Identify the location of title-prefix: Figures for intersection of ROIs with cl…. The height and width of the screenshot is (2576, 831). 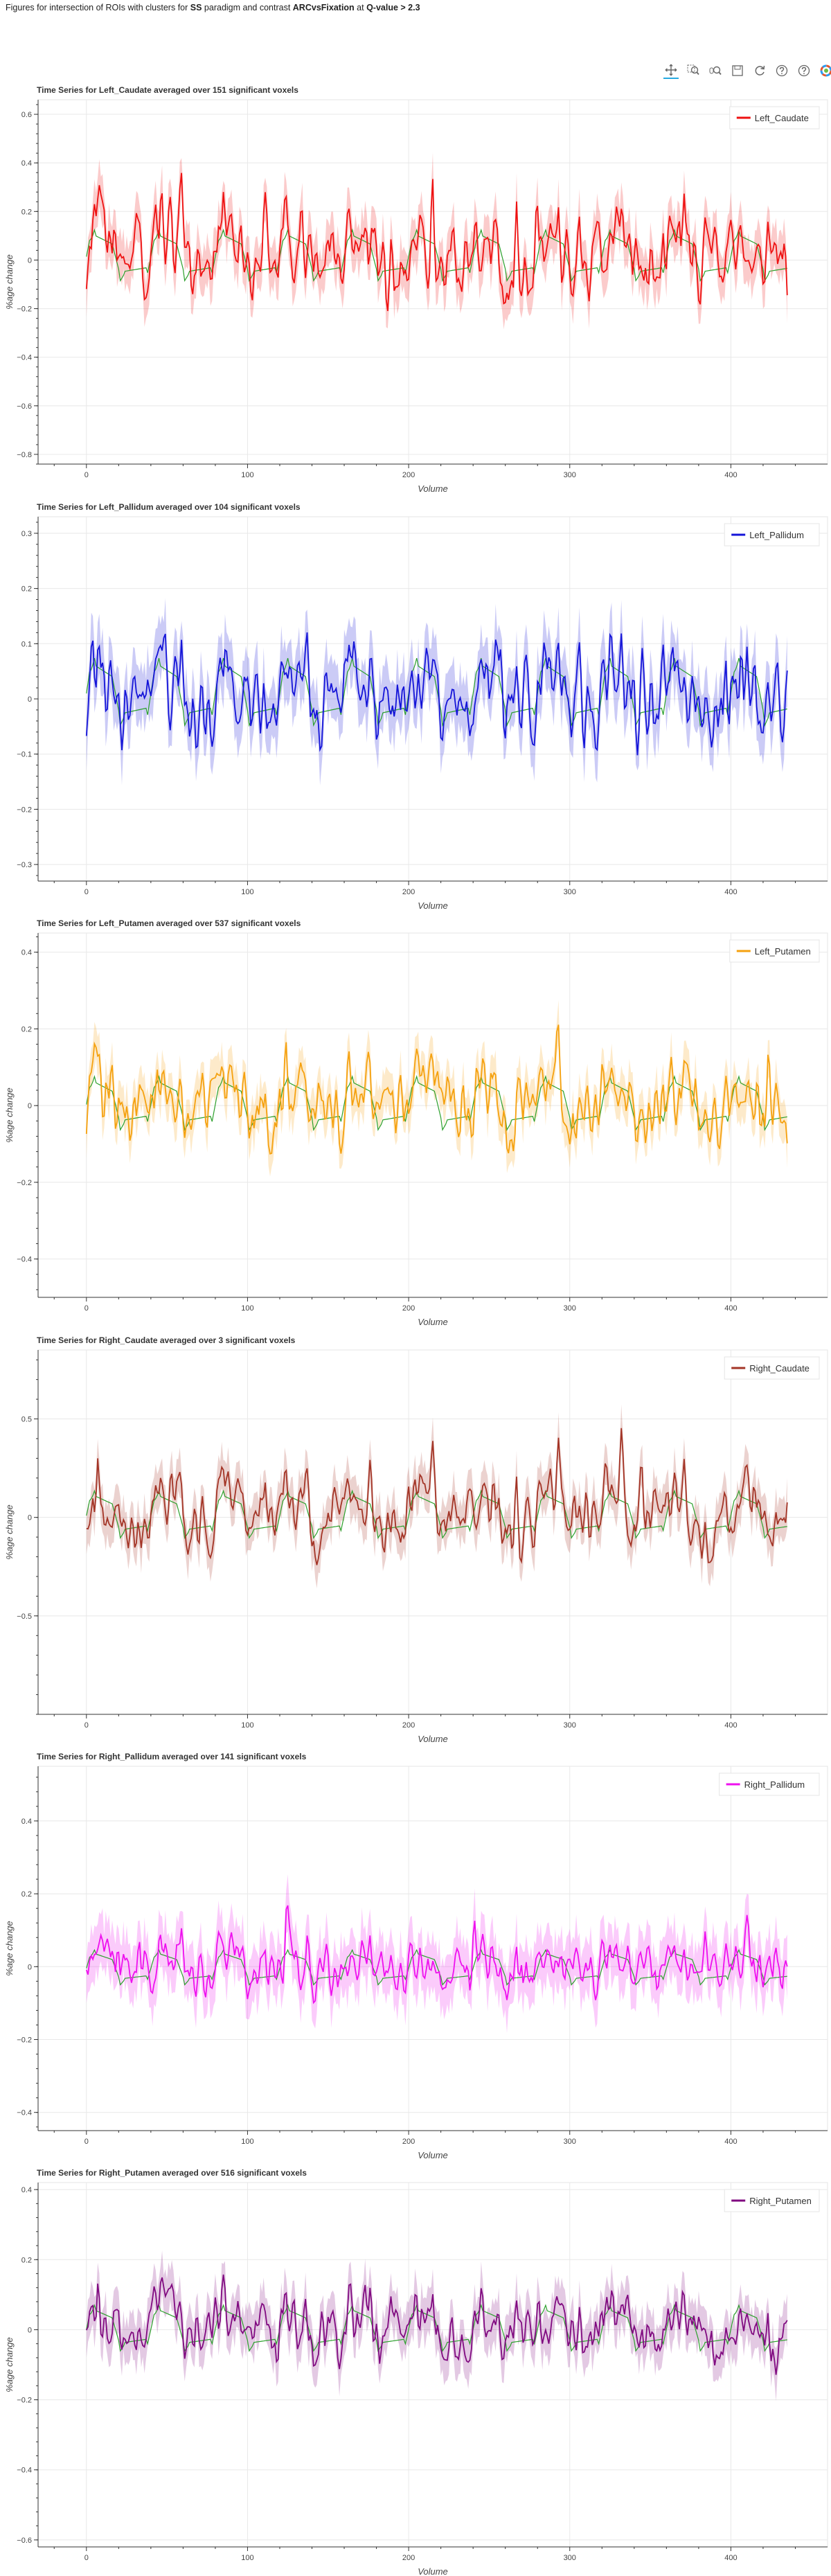
(98, 7).